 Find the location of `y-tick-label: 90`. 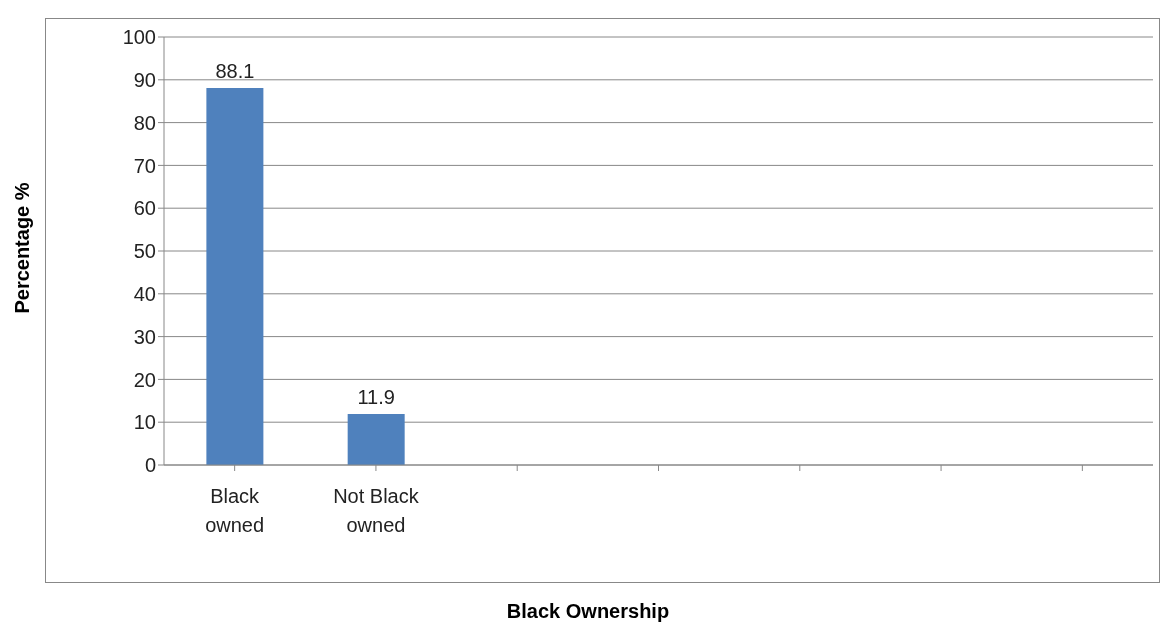

y-tick-label: 90 is located at coordinates (144, 79).